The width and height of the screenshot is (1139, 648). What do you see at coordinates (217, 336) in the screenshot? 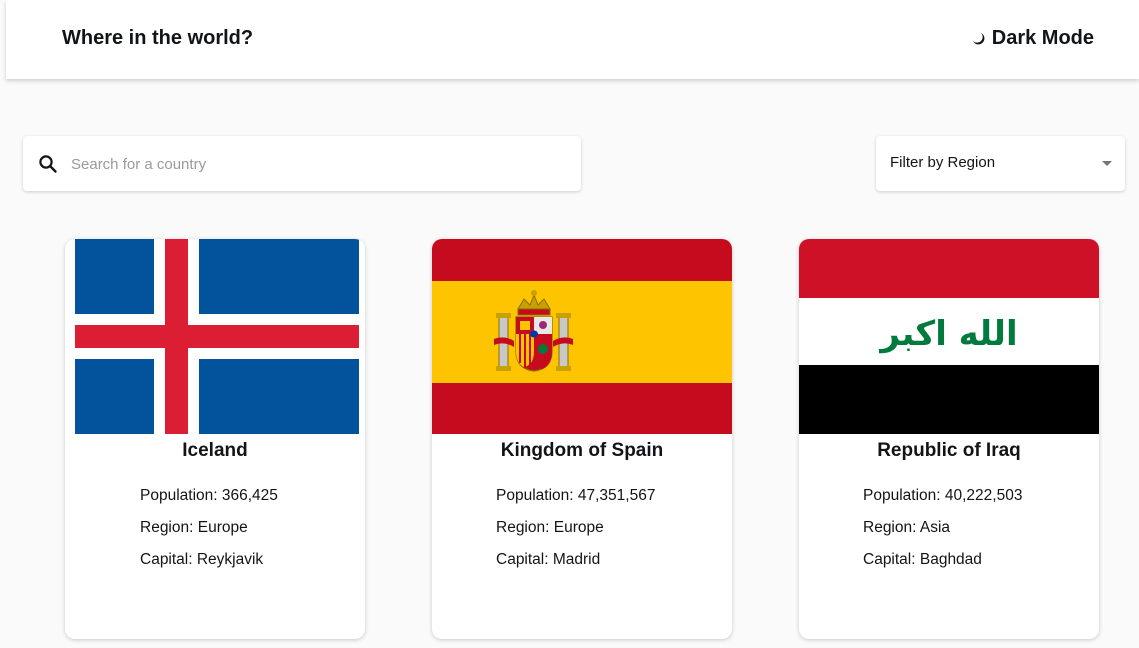
I see `iceland-flag` at bounding box center [217, 336].